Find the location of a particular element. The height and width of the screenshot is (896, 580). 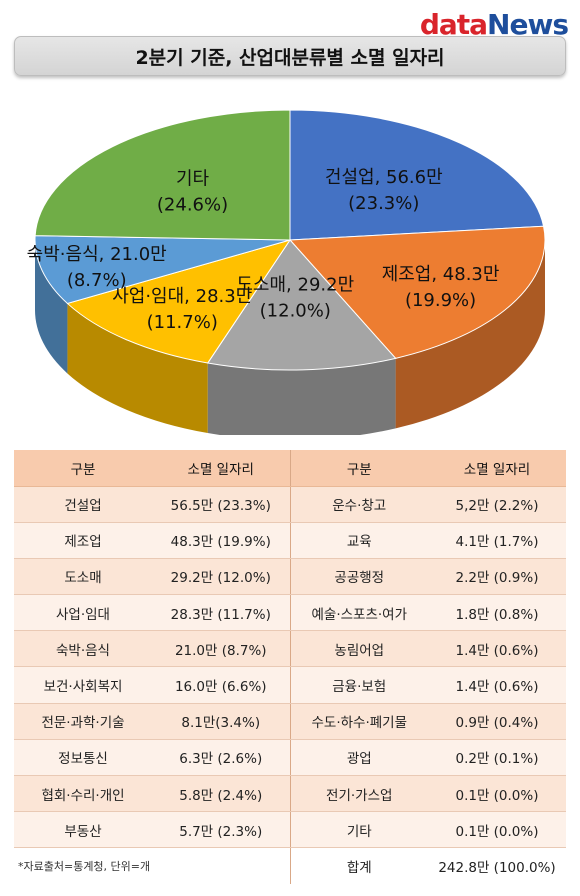

row-category-left: 숙박·음식 is located at coordinates (83, 649).